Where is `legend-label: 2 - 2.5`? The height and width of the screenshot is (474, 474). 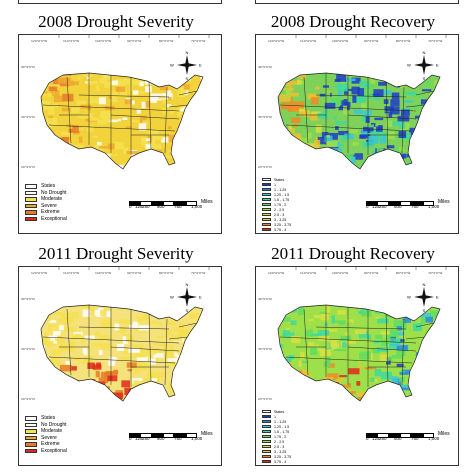 legend-label: 2 - 2.5 is located at coordinates (279, 441).